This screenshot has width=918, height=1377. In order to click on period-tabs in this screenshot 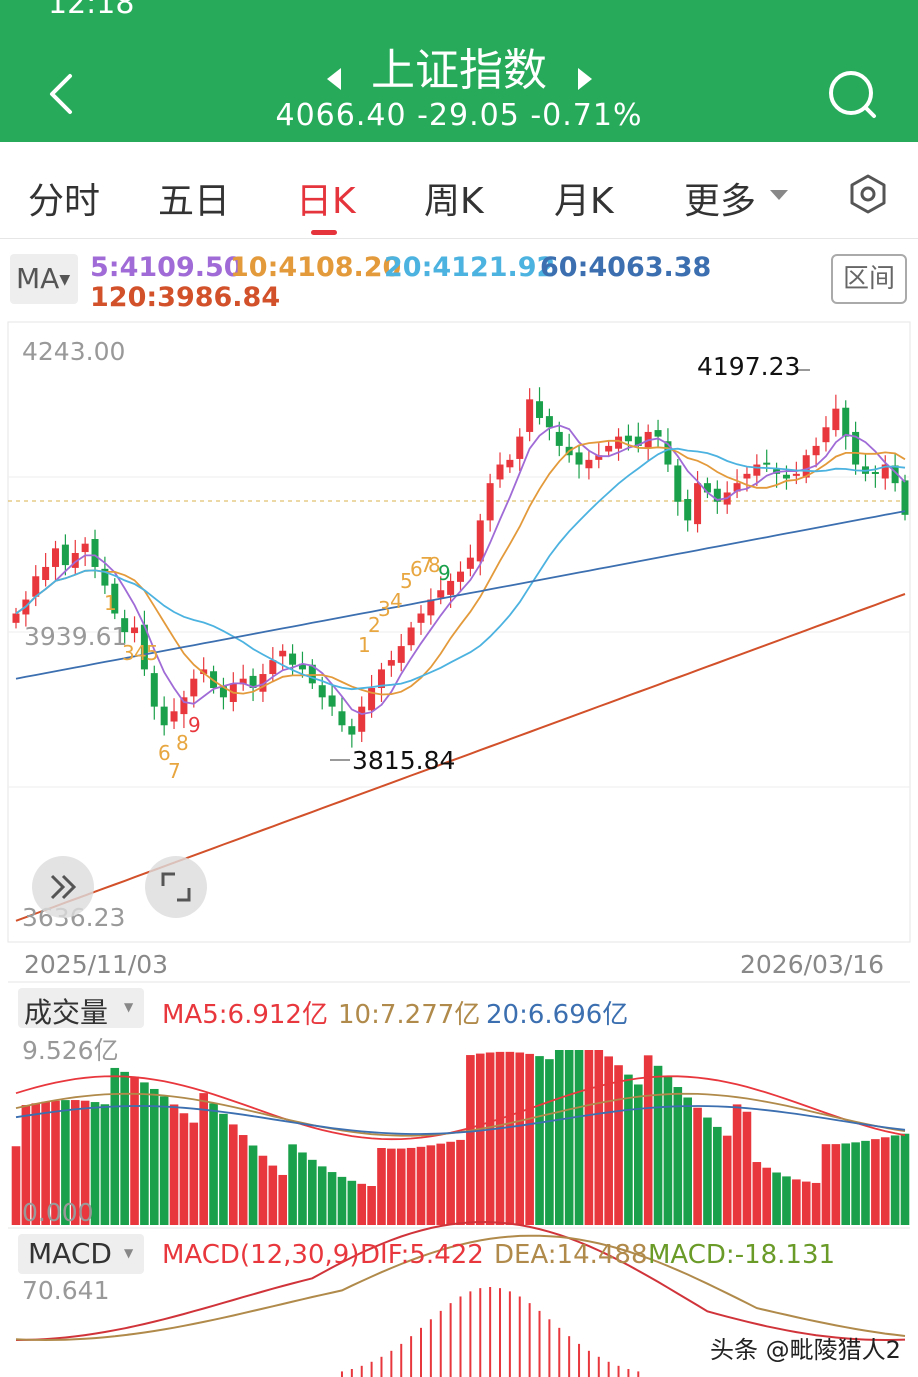, I will do `click(459, 190)`.